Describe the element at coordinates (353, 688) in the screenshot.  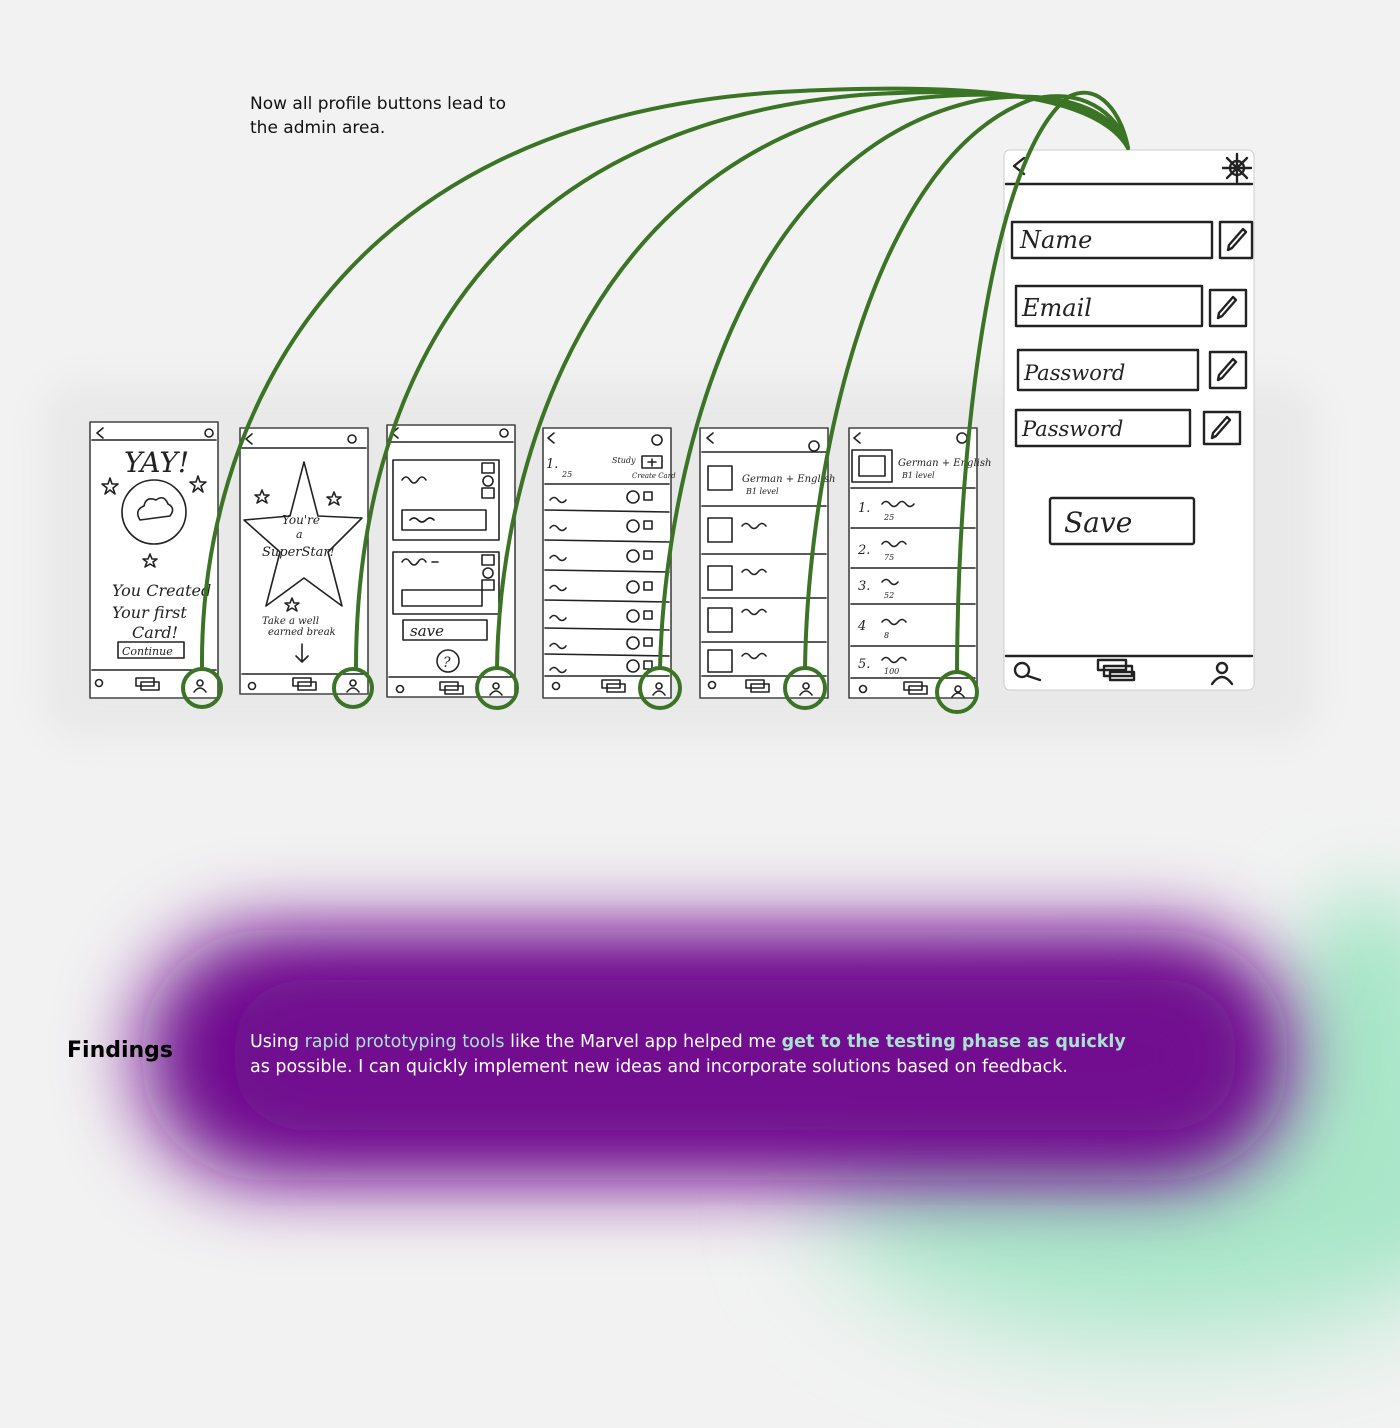
I see `profile-highlight-circle` at that location.